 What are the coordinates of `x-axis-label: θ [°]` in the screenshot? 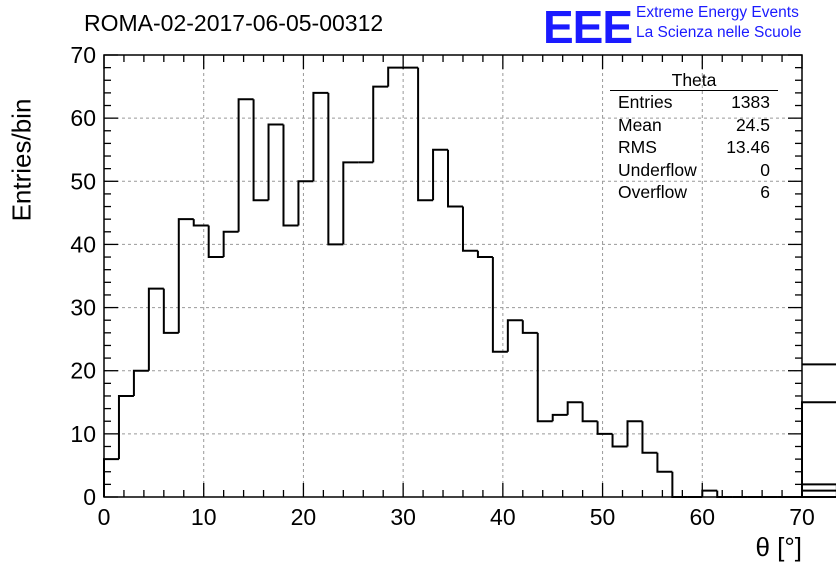 It's located at (778, 547).